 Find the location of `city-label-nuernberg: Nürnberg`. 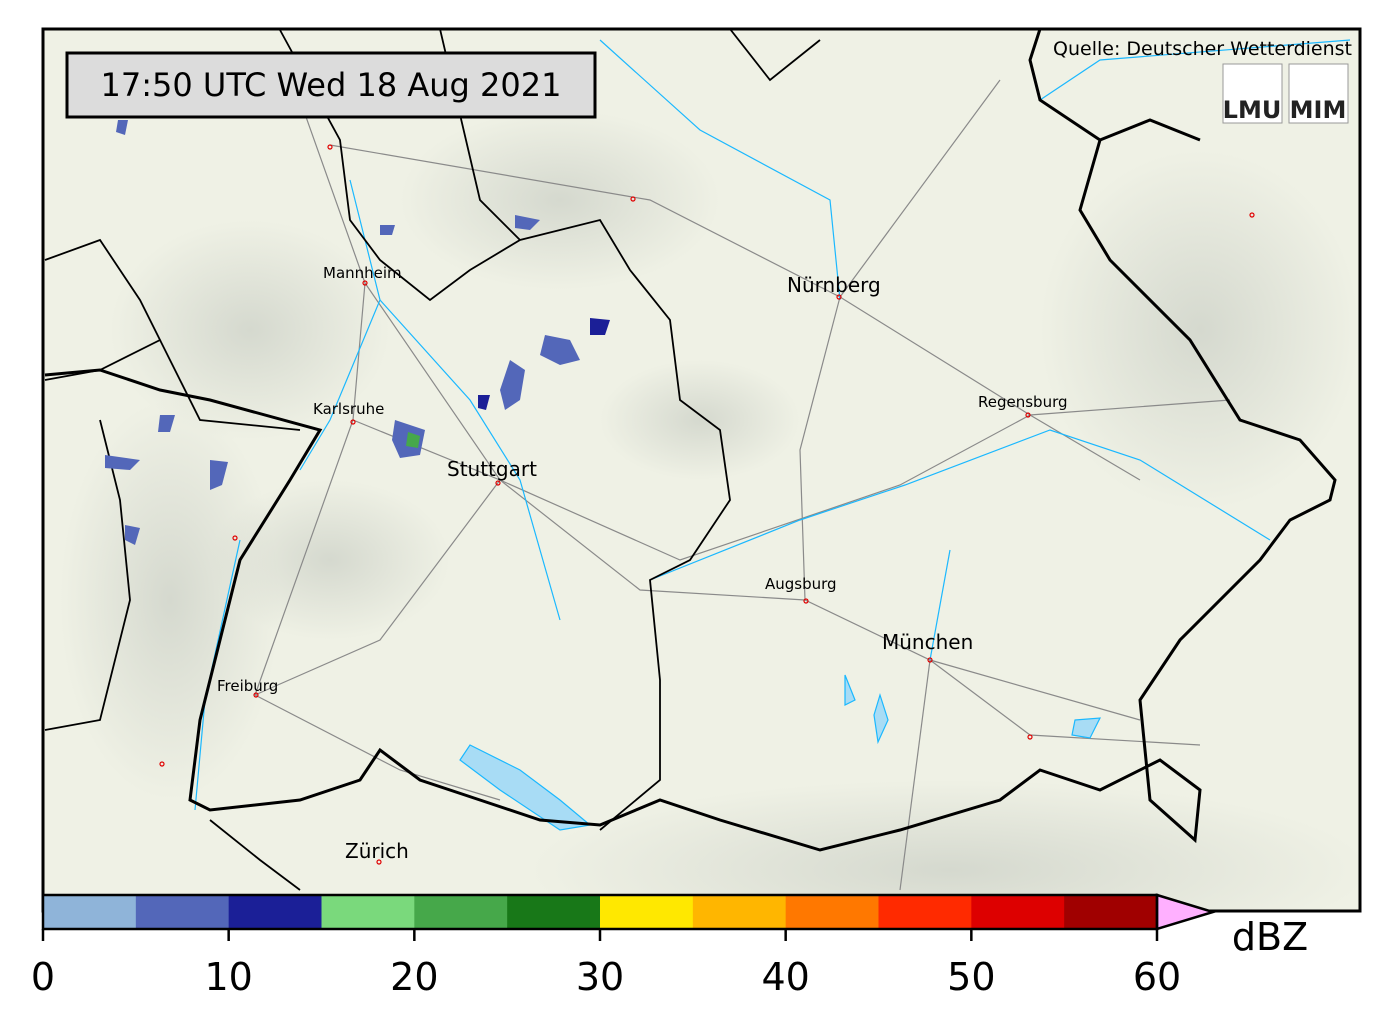

city-label-nuernberg: Nürnberg is located at coordinates (834, 285).